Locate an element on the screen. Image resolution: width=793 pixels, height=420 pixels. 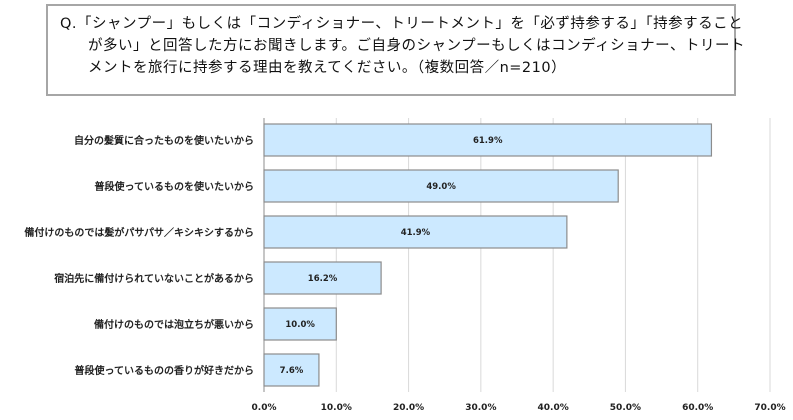
category-label: 備付けのものでは泡立ちが悪いから is located at coordinates (174, 324).